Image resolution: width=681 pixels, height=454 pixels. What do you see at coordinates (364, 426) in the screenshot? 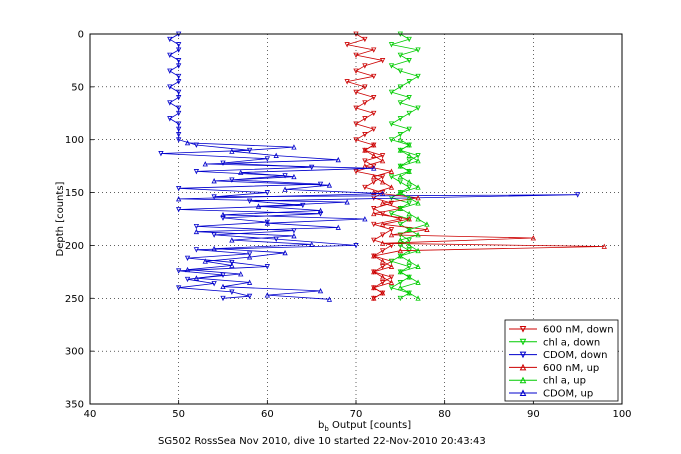
I see `x-axis-label: bb Output [counts]` at bounding box center [364, 426].